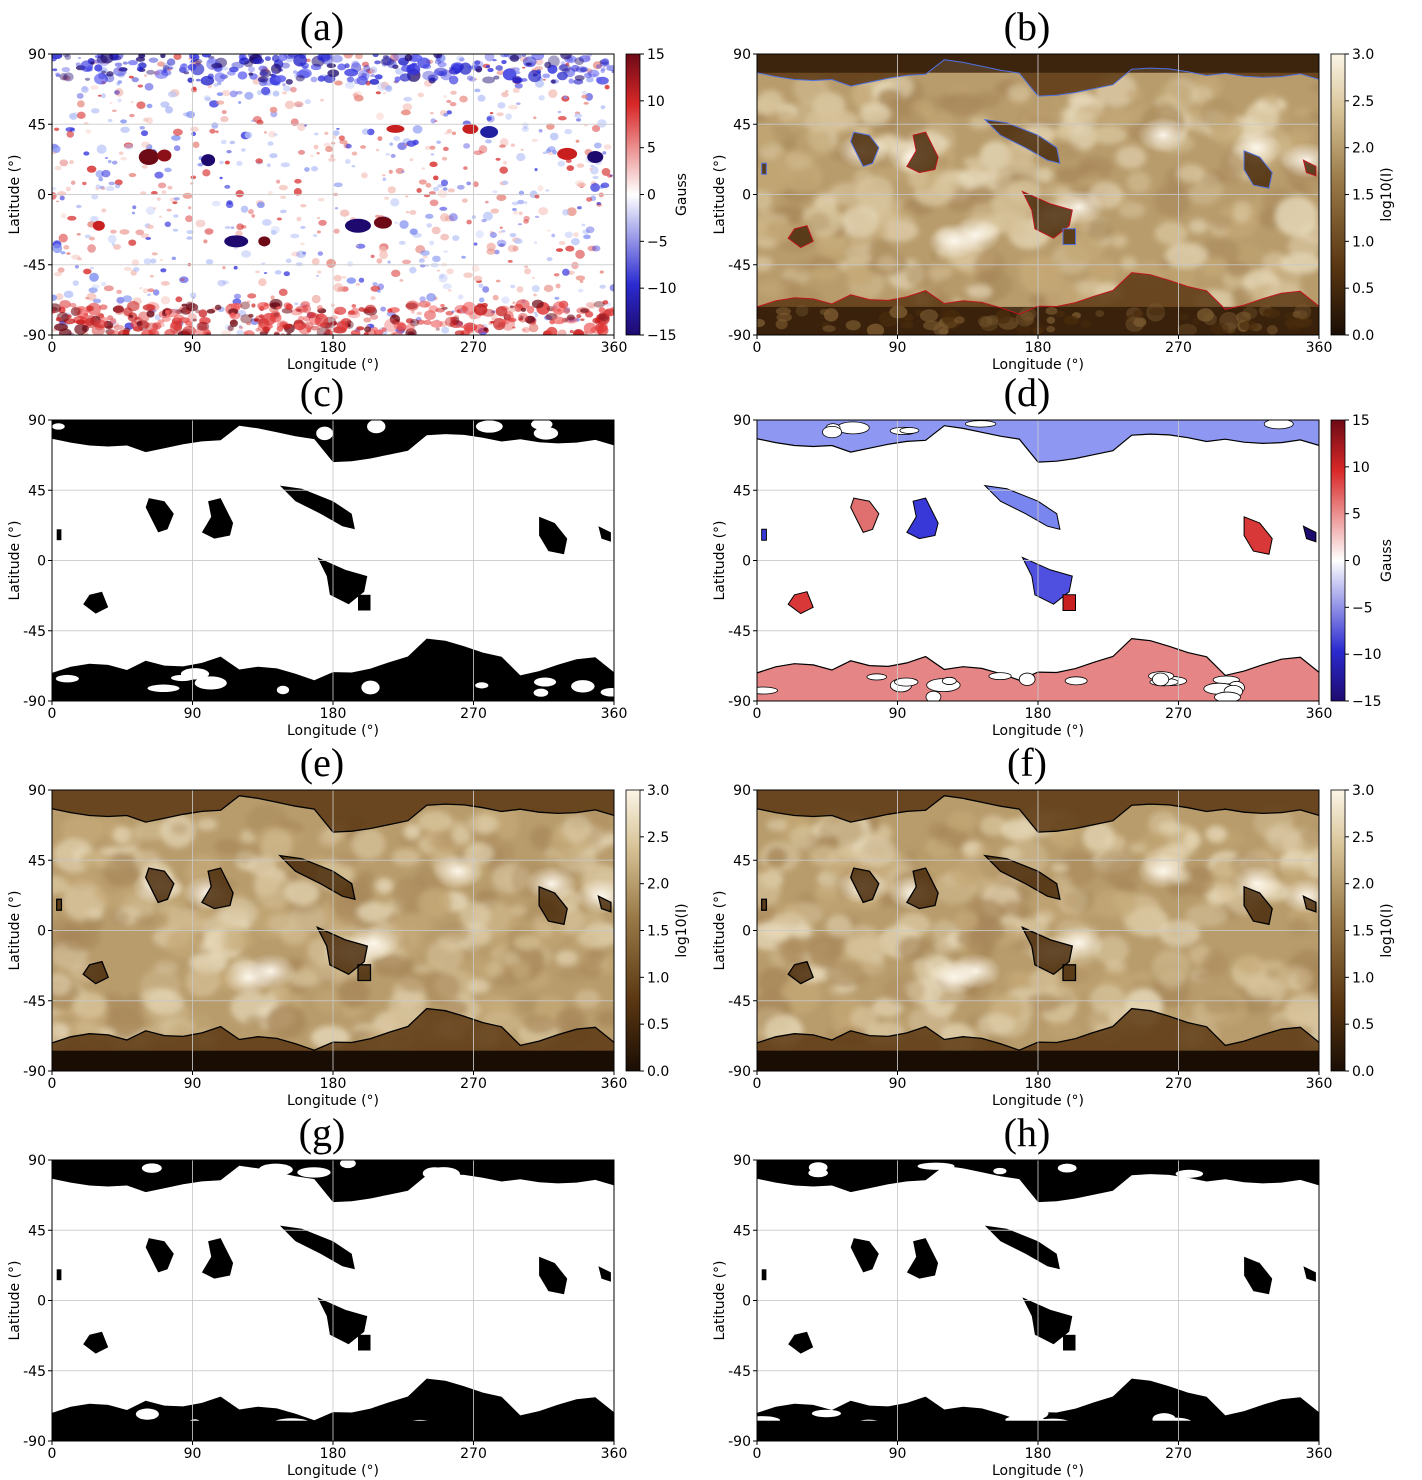  Describe the element at coordinates (236, 241) in the screenshot. I see `active-region` at that location.